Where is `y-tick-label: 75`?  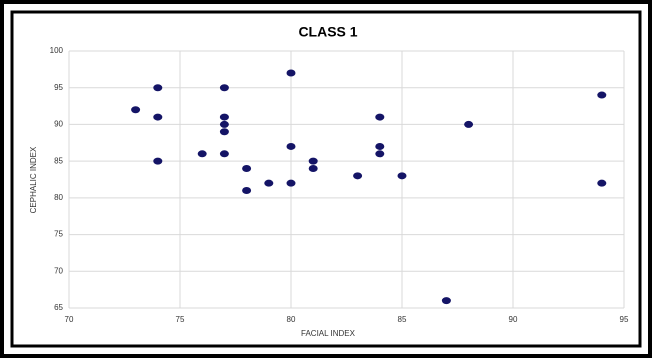
y-tick-label: 75 is located at coordinates (58, 234).